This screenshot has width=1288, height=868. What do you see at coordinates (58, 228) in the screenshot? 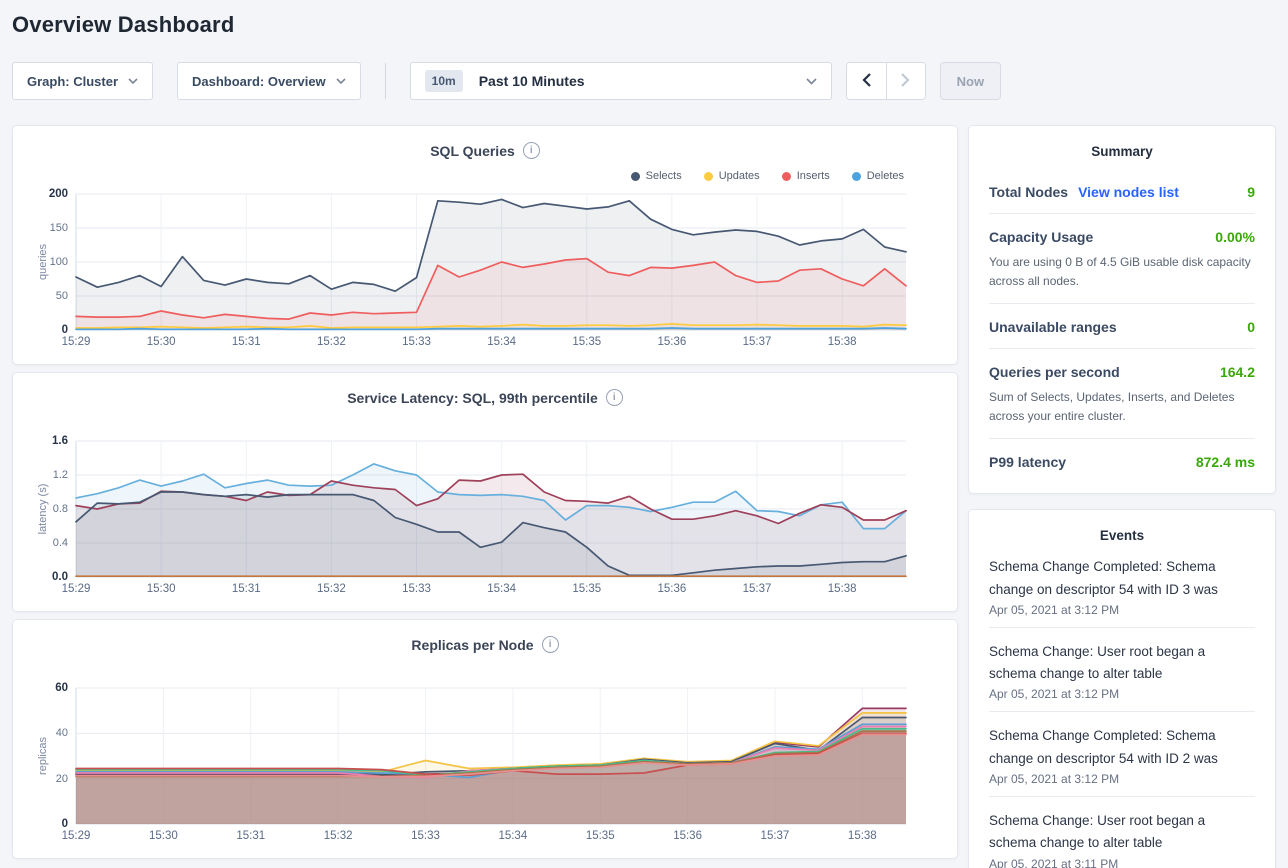
I see `y-axis-tick-label: 150` at bounding box center [58, 228].